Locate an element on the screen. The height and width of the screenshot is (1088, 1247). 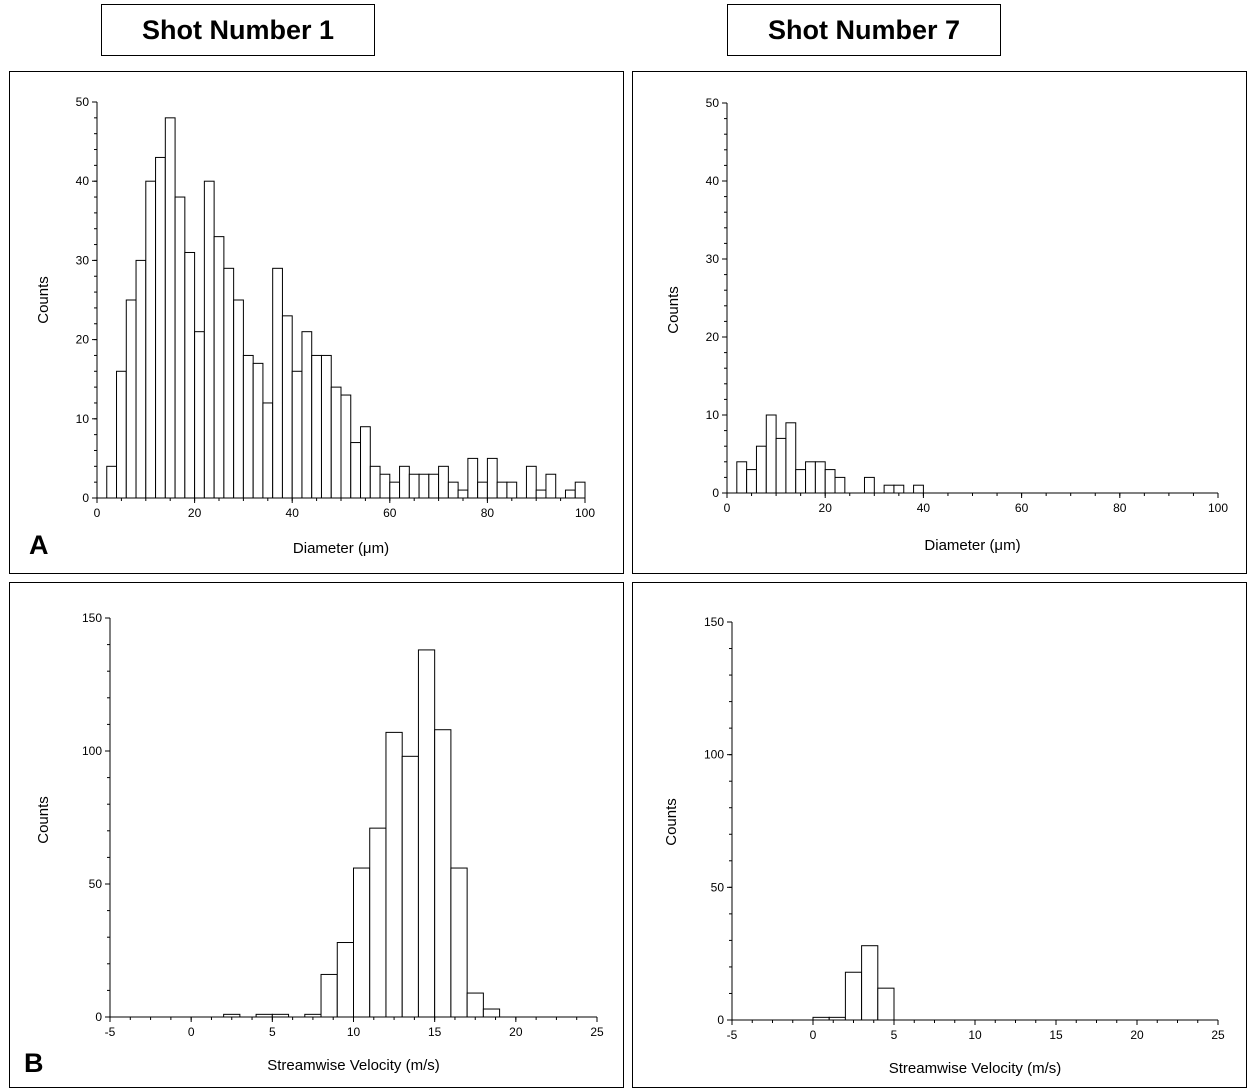
diam1-y-tick-label: 40 is located at coordinates (83, 181).